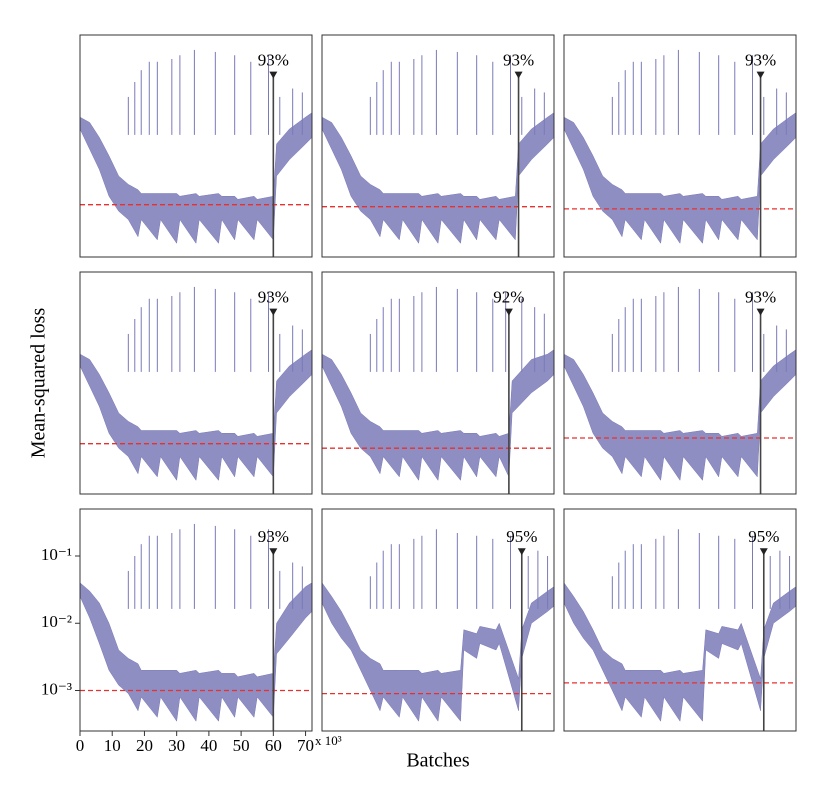 This screenshot has width=831, height=801. What do you see at coordinates (508, 297) in the screenshot?
I see `marker-label: 92%` at bounding box center [508, 297].